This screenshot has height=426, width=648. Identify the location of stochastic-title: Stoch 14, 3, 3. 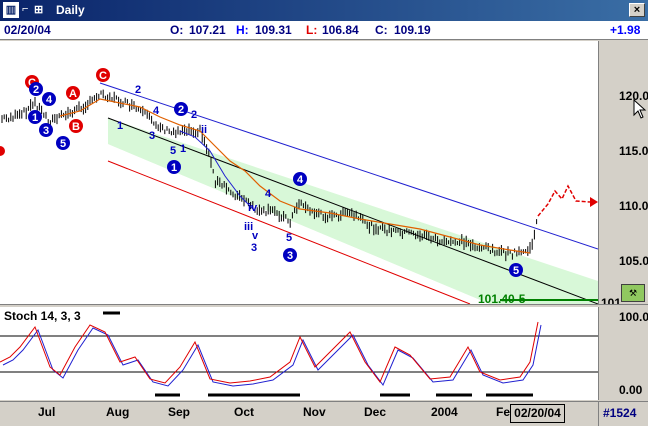
(42, 316).